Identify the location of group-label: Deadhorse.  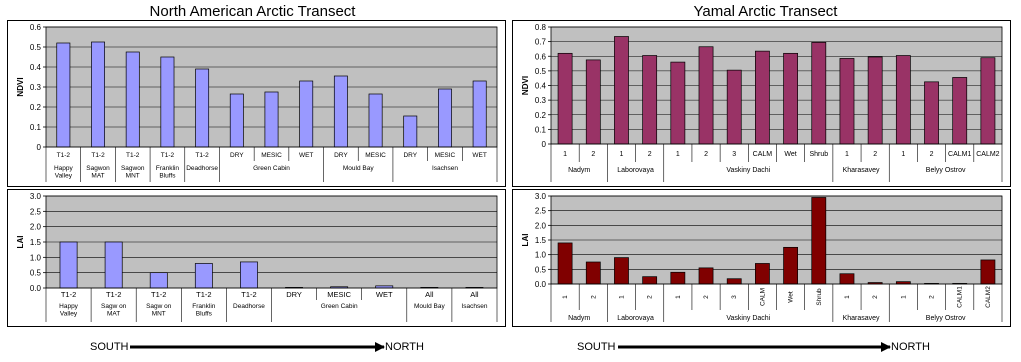
(202, 168).